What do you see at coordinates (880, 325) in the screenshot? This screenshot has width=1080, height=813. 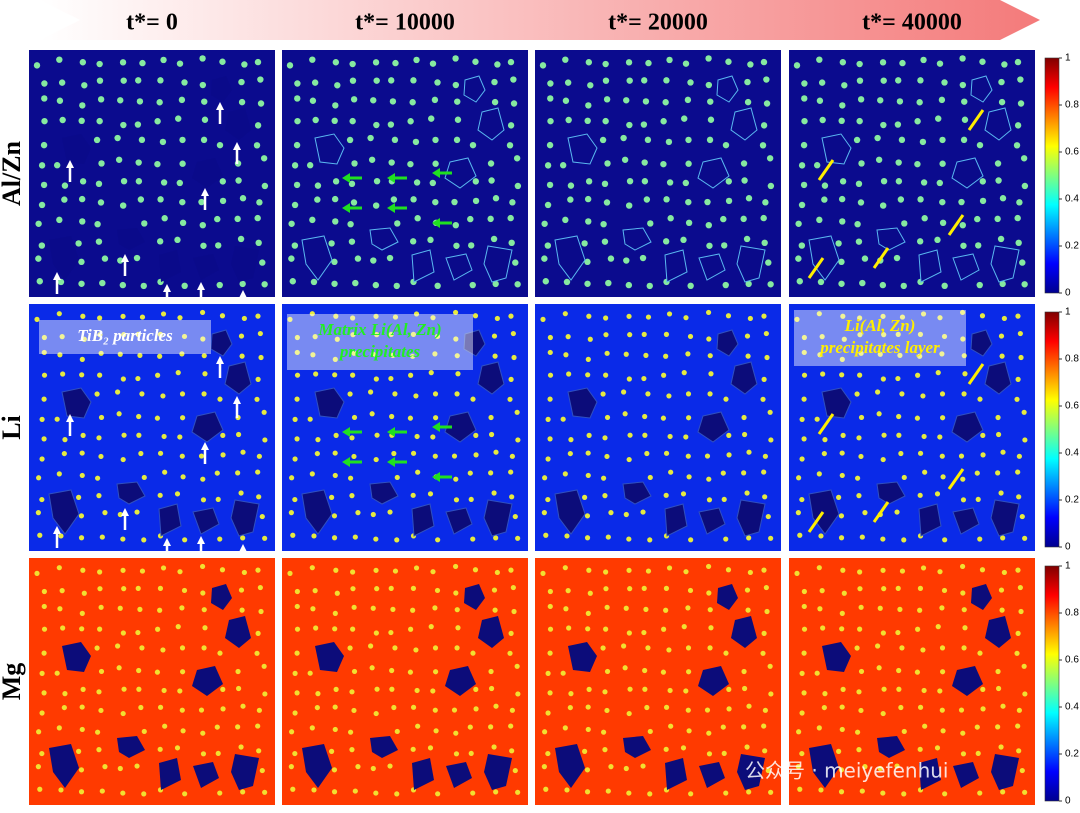 I see `annotation-text: Li(Al, Zn)` at bounding box center [880, 325].